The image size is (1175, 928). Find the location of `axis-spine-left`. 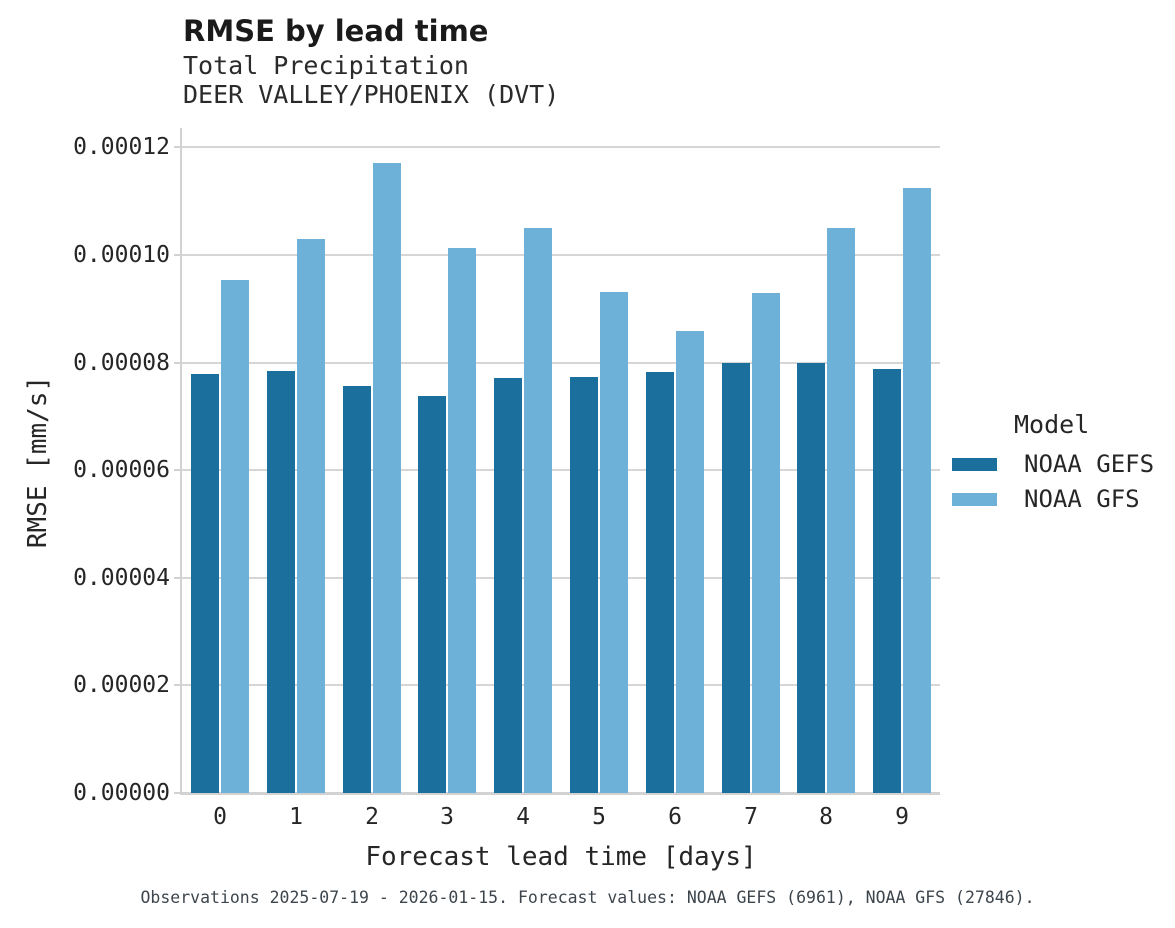

axis-spine-left is located at coordinates (181, 461).